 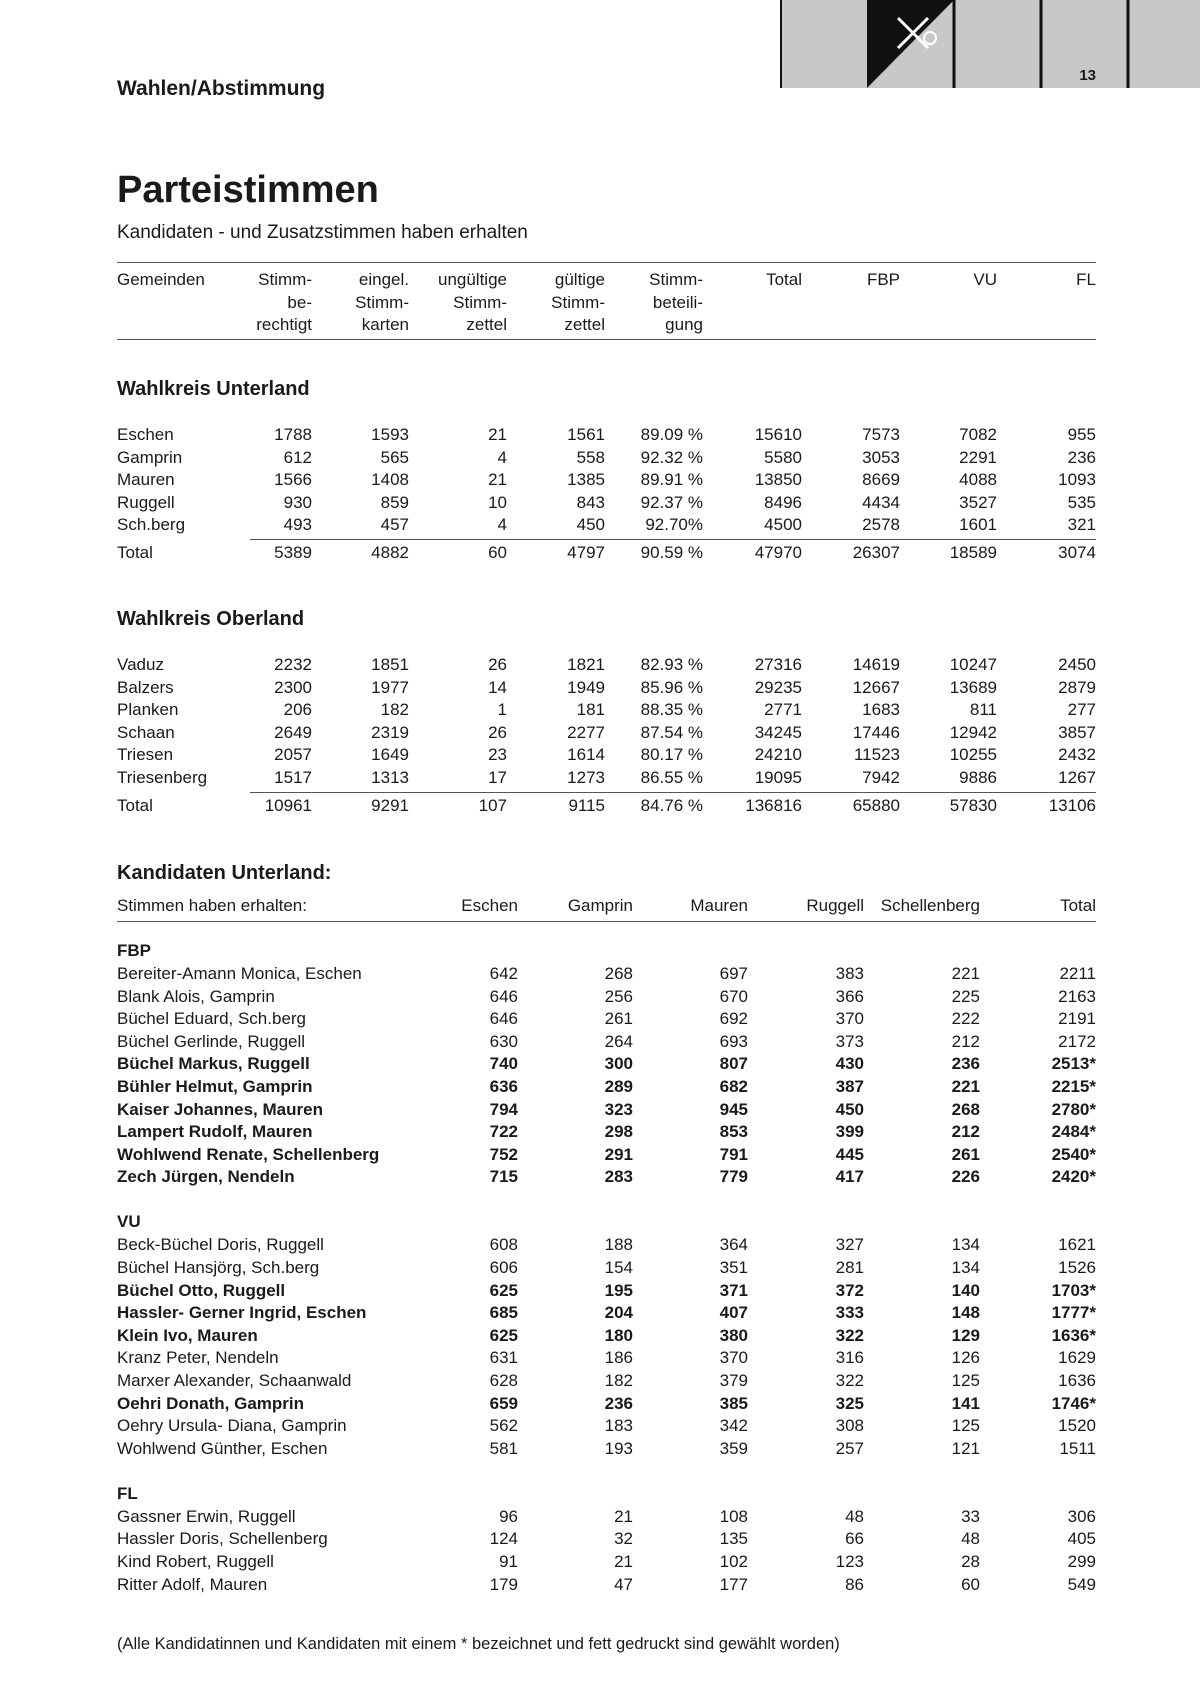 What do you see at coordinates (390, 553) in the screenshot?
I see `total-cell: 4882` at bounding box center [390, 553].